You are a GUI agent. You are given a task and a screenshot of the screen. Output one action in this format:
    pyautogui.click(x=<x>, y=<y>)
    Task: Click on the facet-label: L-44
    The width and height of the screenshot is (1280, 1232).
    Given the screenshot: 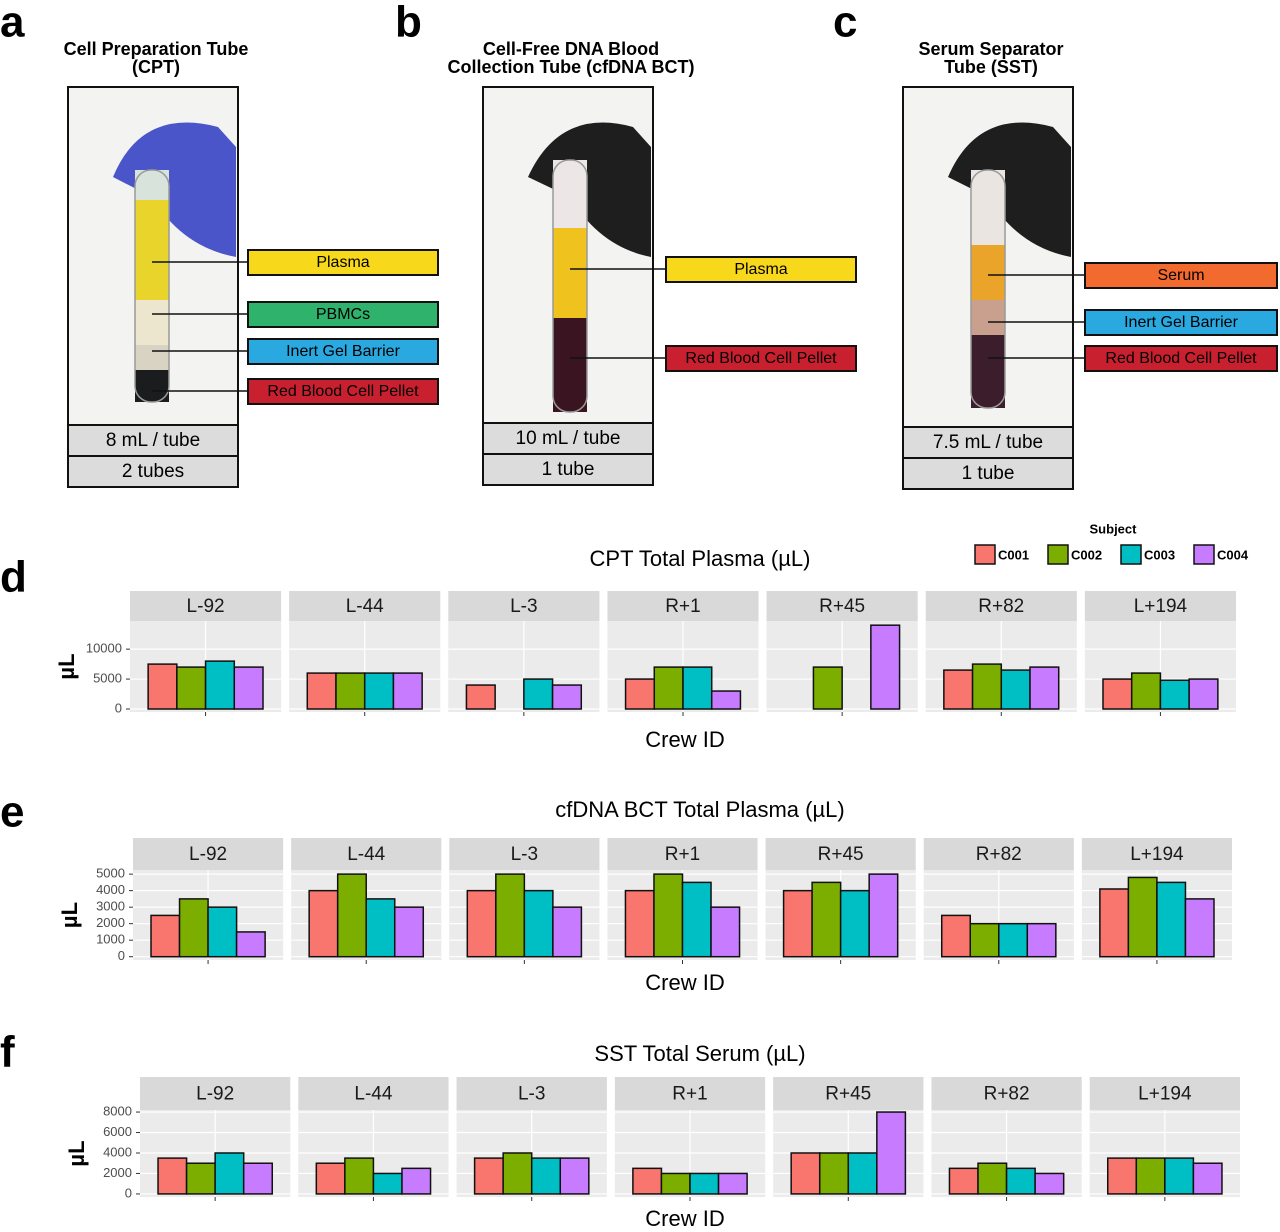 What is the action you would take?
    pyautogui.click(x=365, y=606)
    